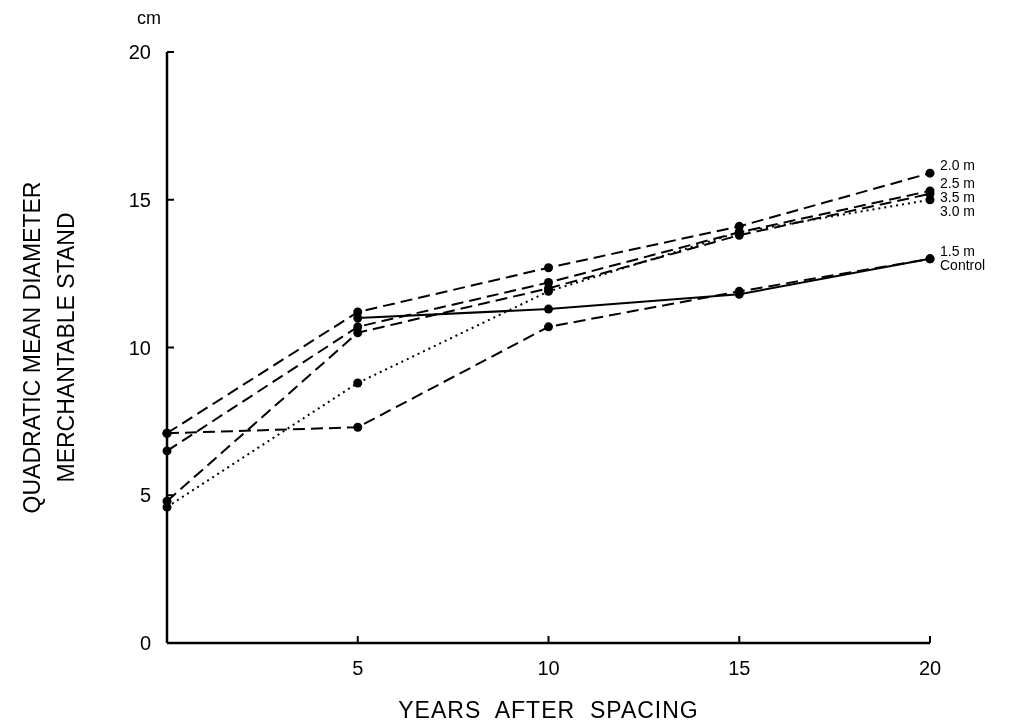 This screenshot has height=724, width=1030. Describe the element at coordinates (739, 668) in the screenshot. I see `x-tick-label: 15` at that location.